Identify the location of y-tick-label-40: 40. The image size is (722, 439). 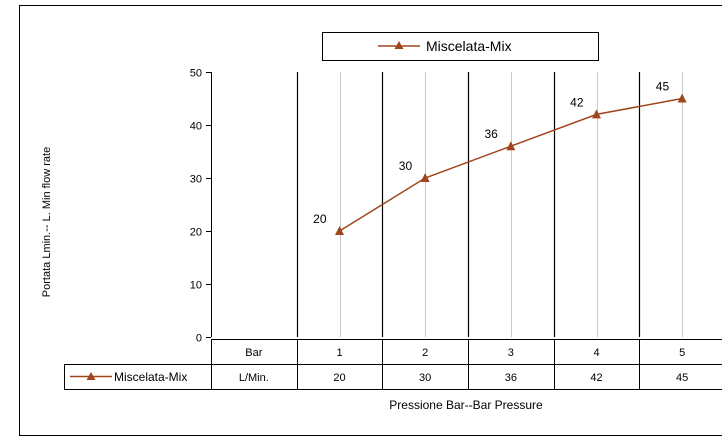
(196, 127).